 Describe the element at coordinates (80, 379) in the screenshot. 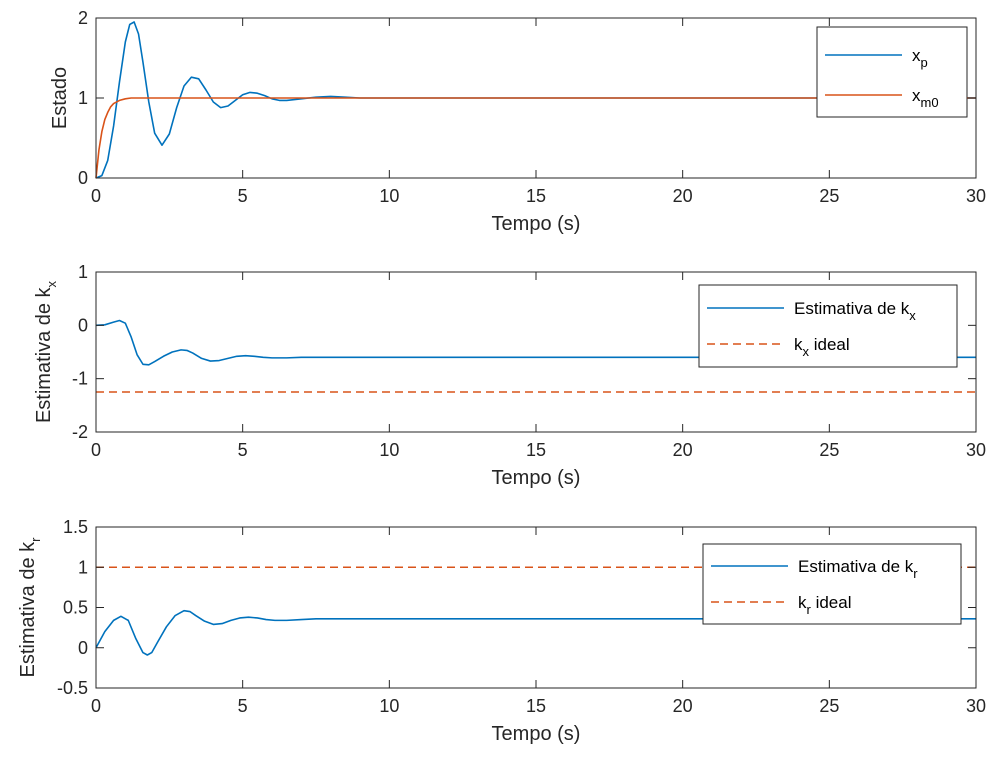

I see `y-tick-label: -1` at that location.